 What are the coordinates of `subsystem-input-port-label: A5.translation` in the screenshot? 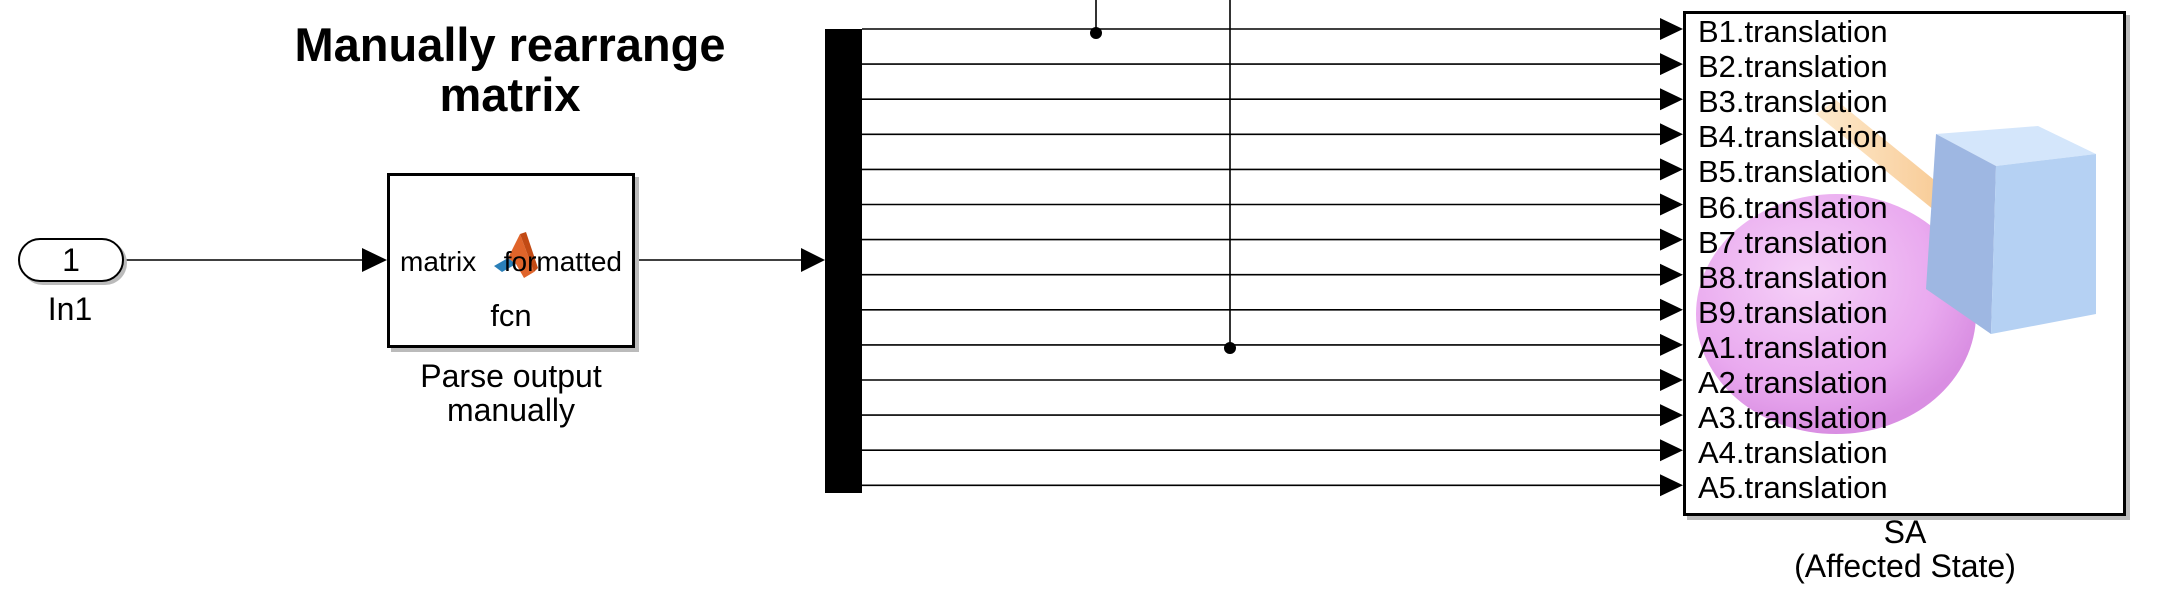 It's located at (1793, 488).